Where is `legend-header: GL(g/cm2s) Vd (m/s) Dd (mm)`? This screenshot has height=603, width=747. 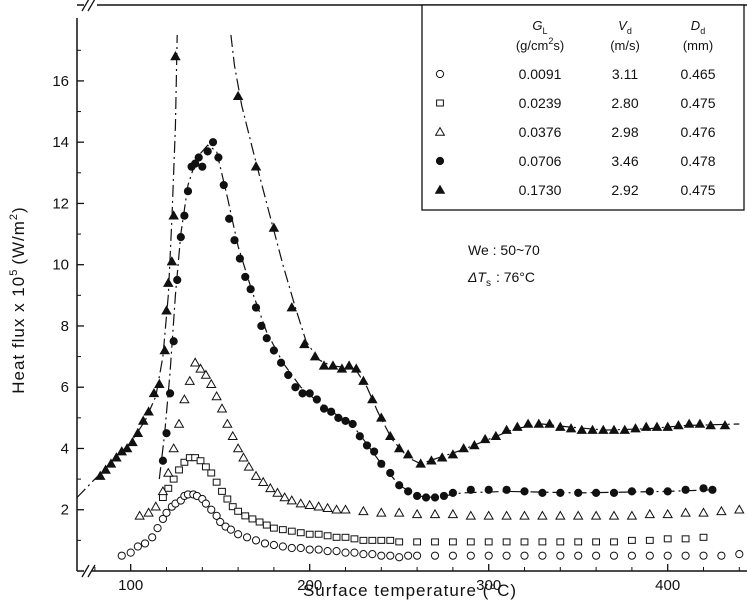
legend-header: GL(g/cm2s) Vd (m/s) Dd (mm) is located at coordinates (614, 35).